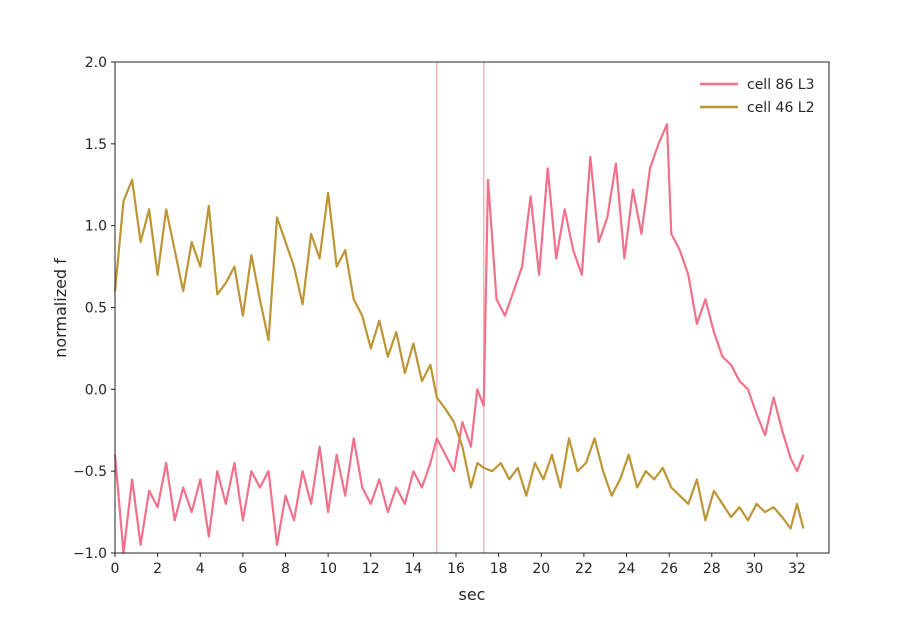 This screenshot has width=921, height=633. I want to click on x-tick-label: 10, so click(328, 569).